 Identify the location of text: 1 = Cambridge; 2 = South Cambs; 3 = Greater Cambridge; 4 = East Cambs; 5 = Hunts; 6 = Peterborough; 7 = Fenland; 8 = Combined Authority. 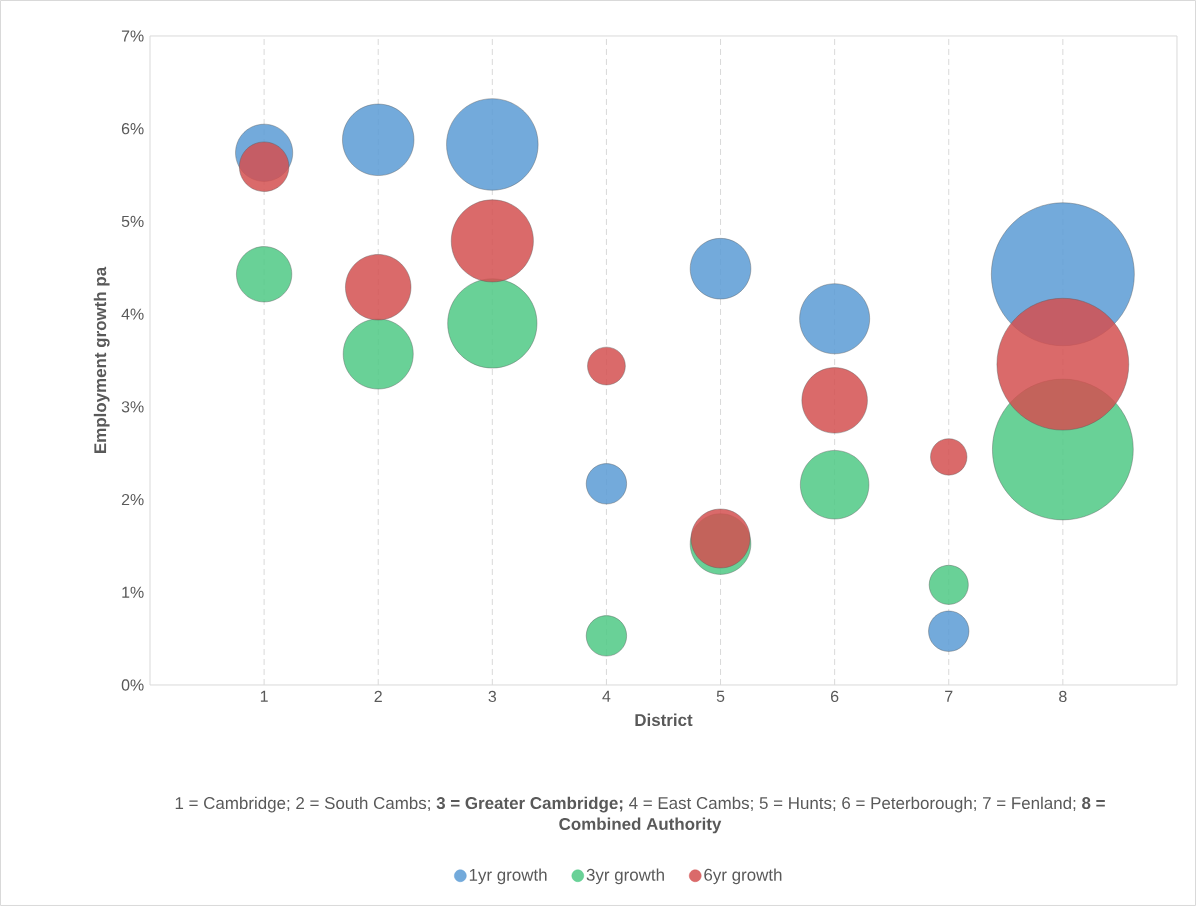
(640, 815).